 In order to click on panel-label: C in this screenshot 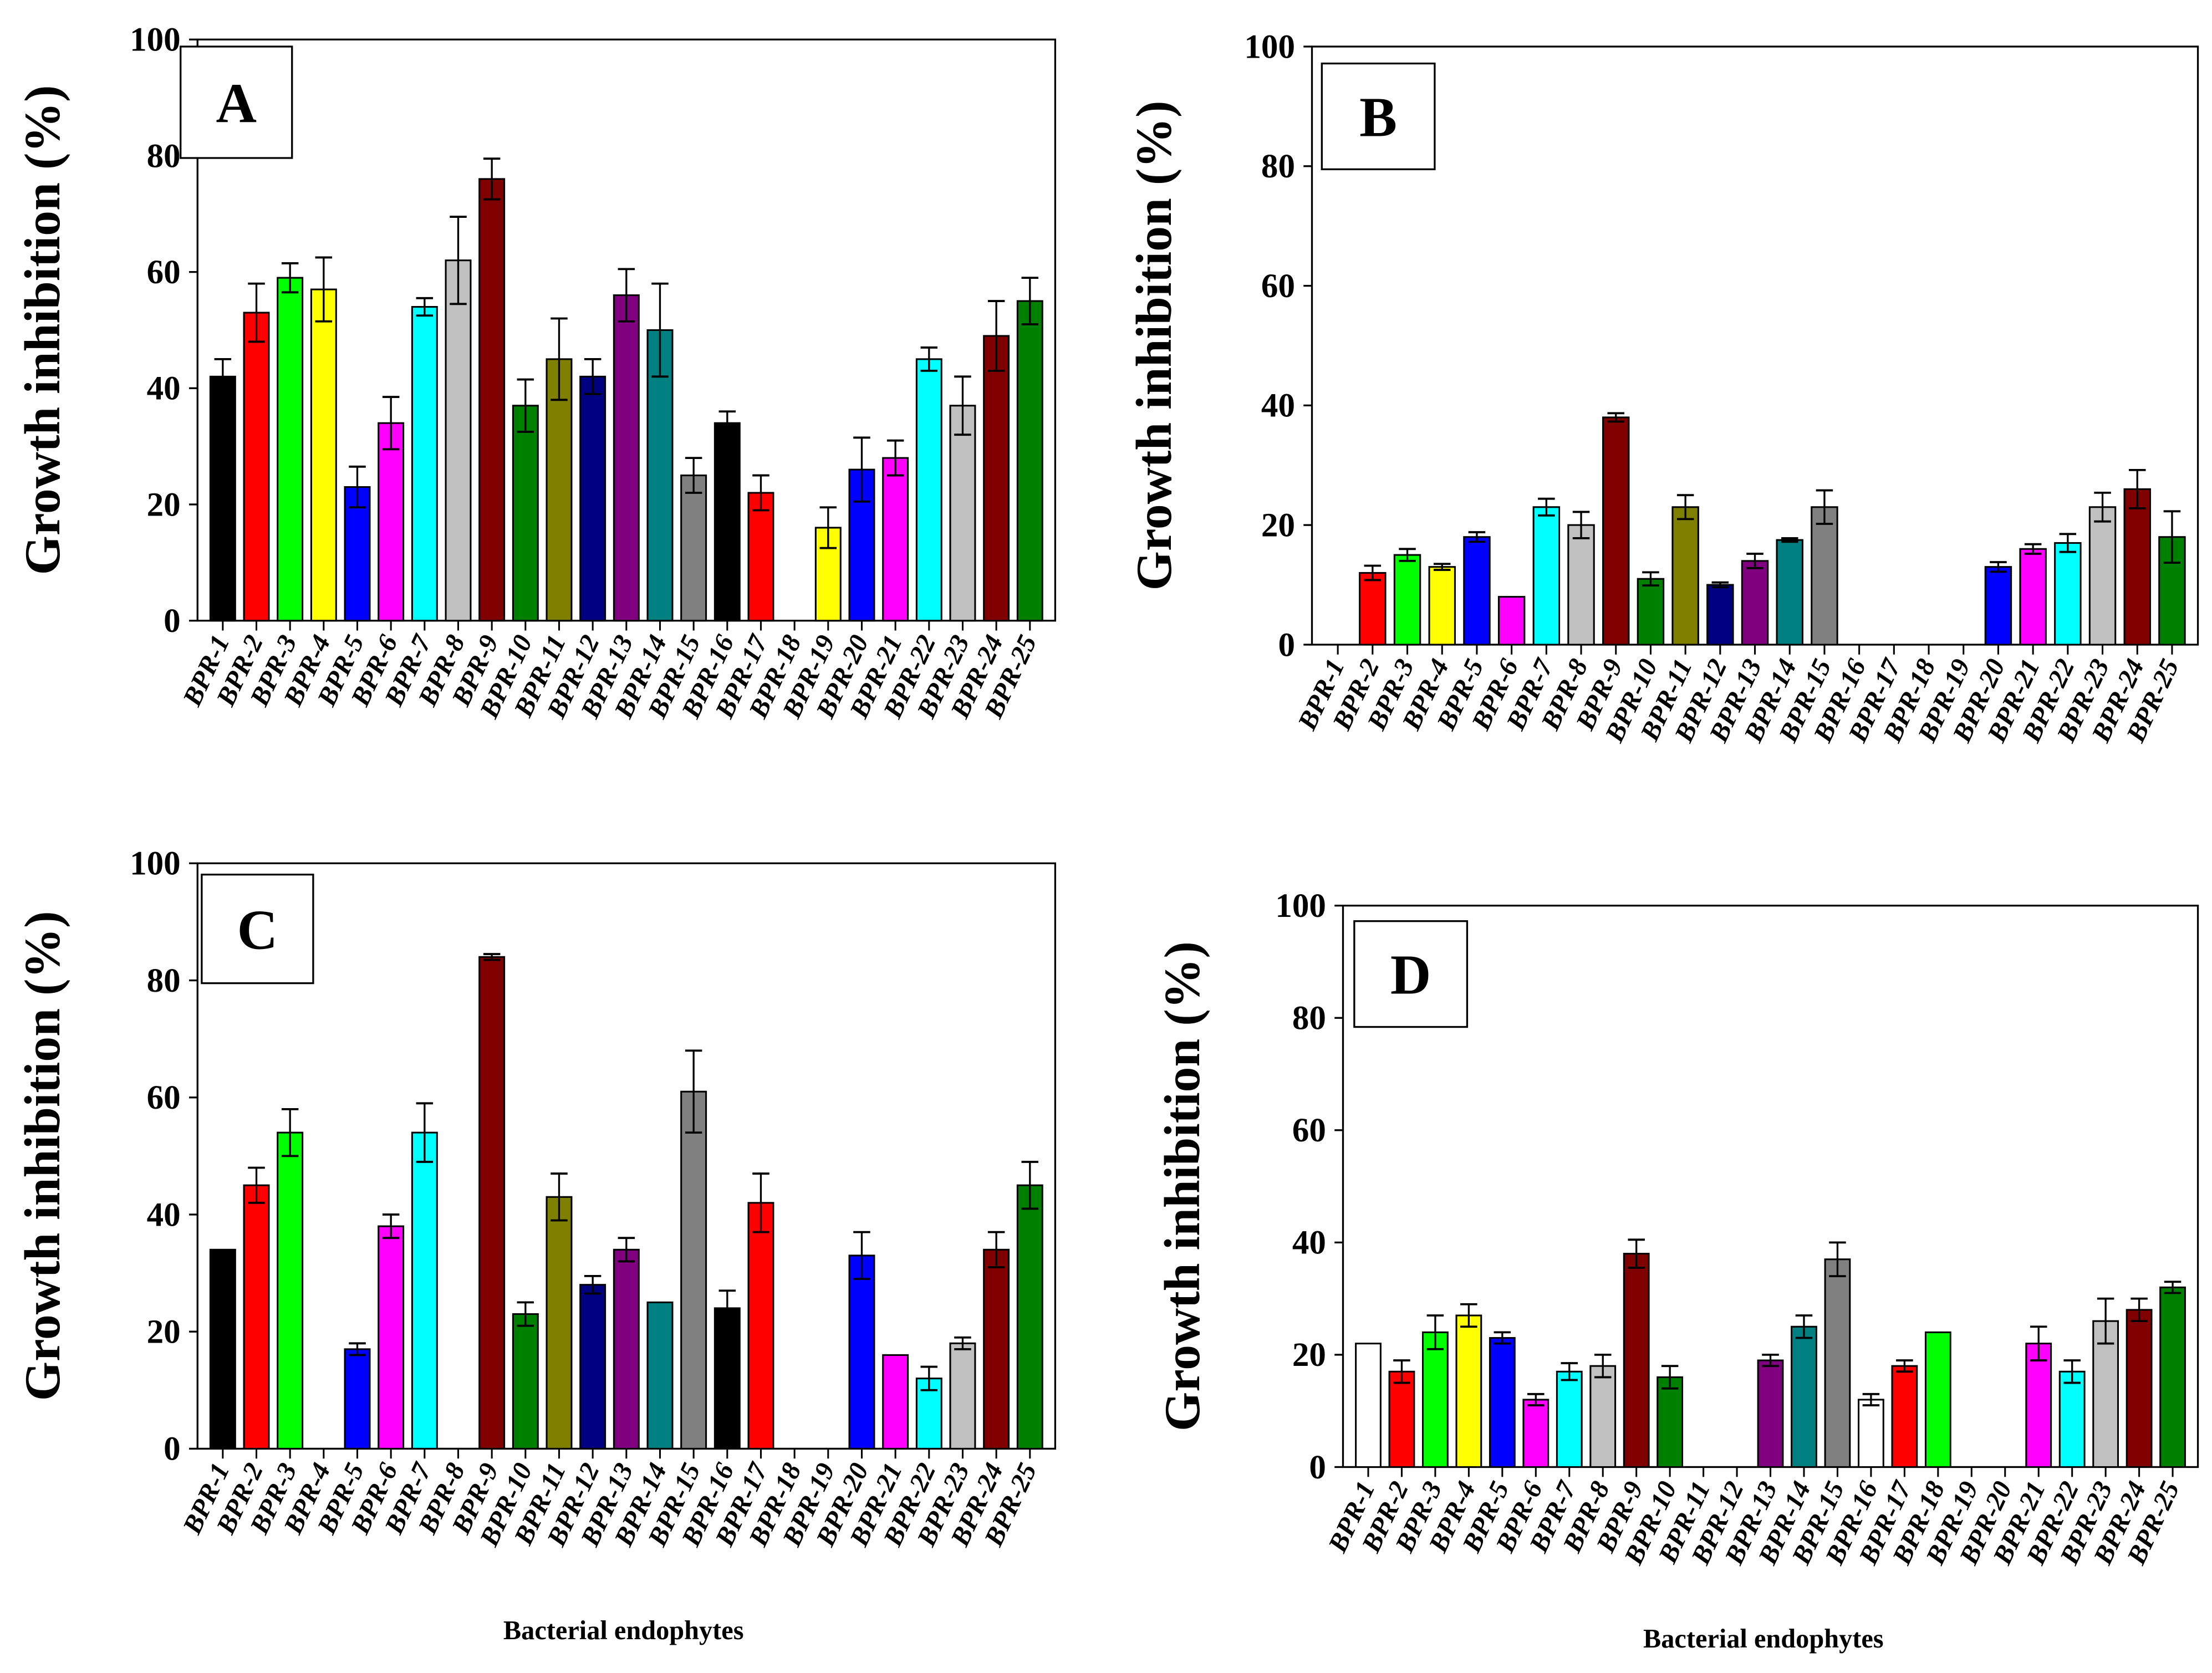, I will do `click(257, 930)`.